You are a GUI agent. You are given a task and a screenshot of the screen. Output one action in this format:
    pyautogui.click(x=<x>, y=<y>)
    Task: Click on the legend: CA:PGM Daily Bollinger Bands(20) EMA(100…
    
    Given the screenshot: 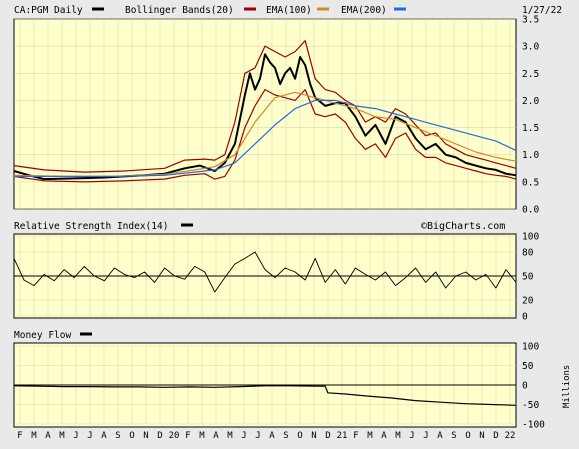 What is the action you would take?
    pyautogui.click(x=288, y=10)
    